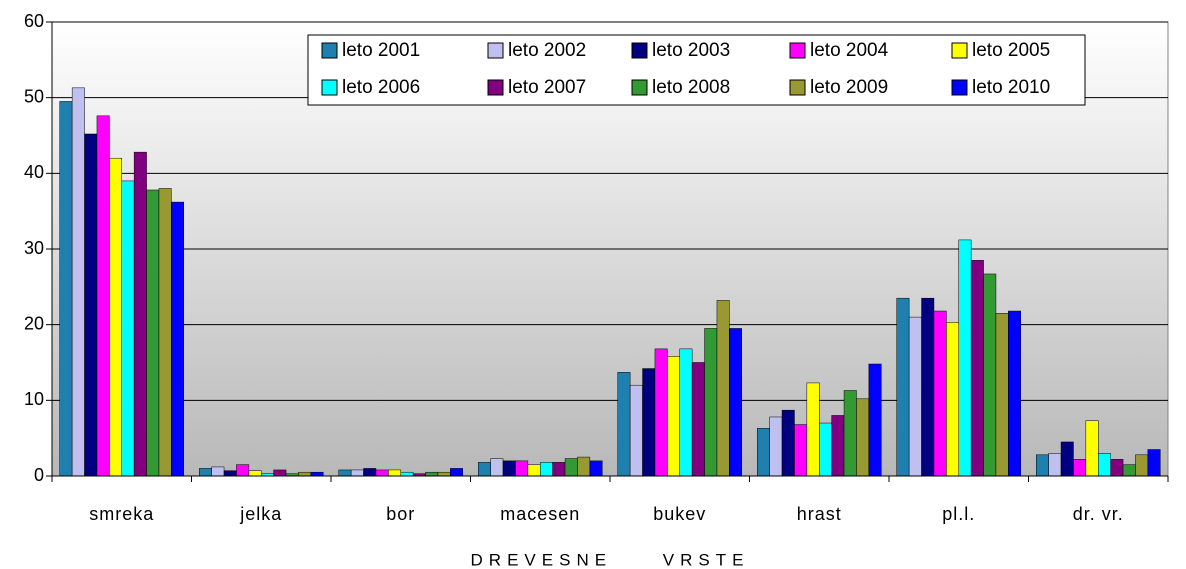 Image resolution: width=1186 pixels, height=569 pixels. I want to click on x-tick-label: pl.l., so click(958, 514).